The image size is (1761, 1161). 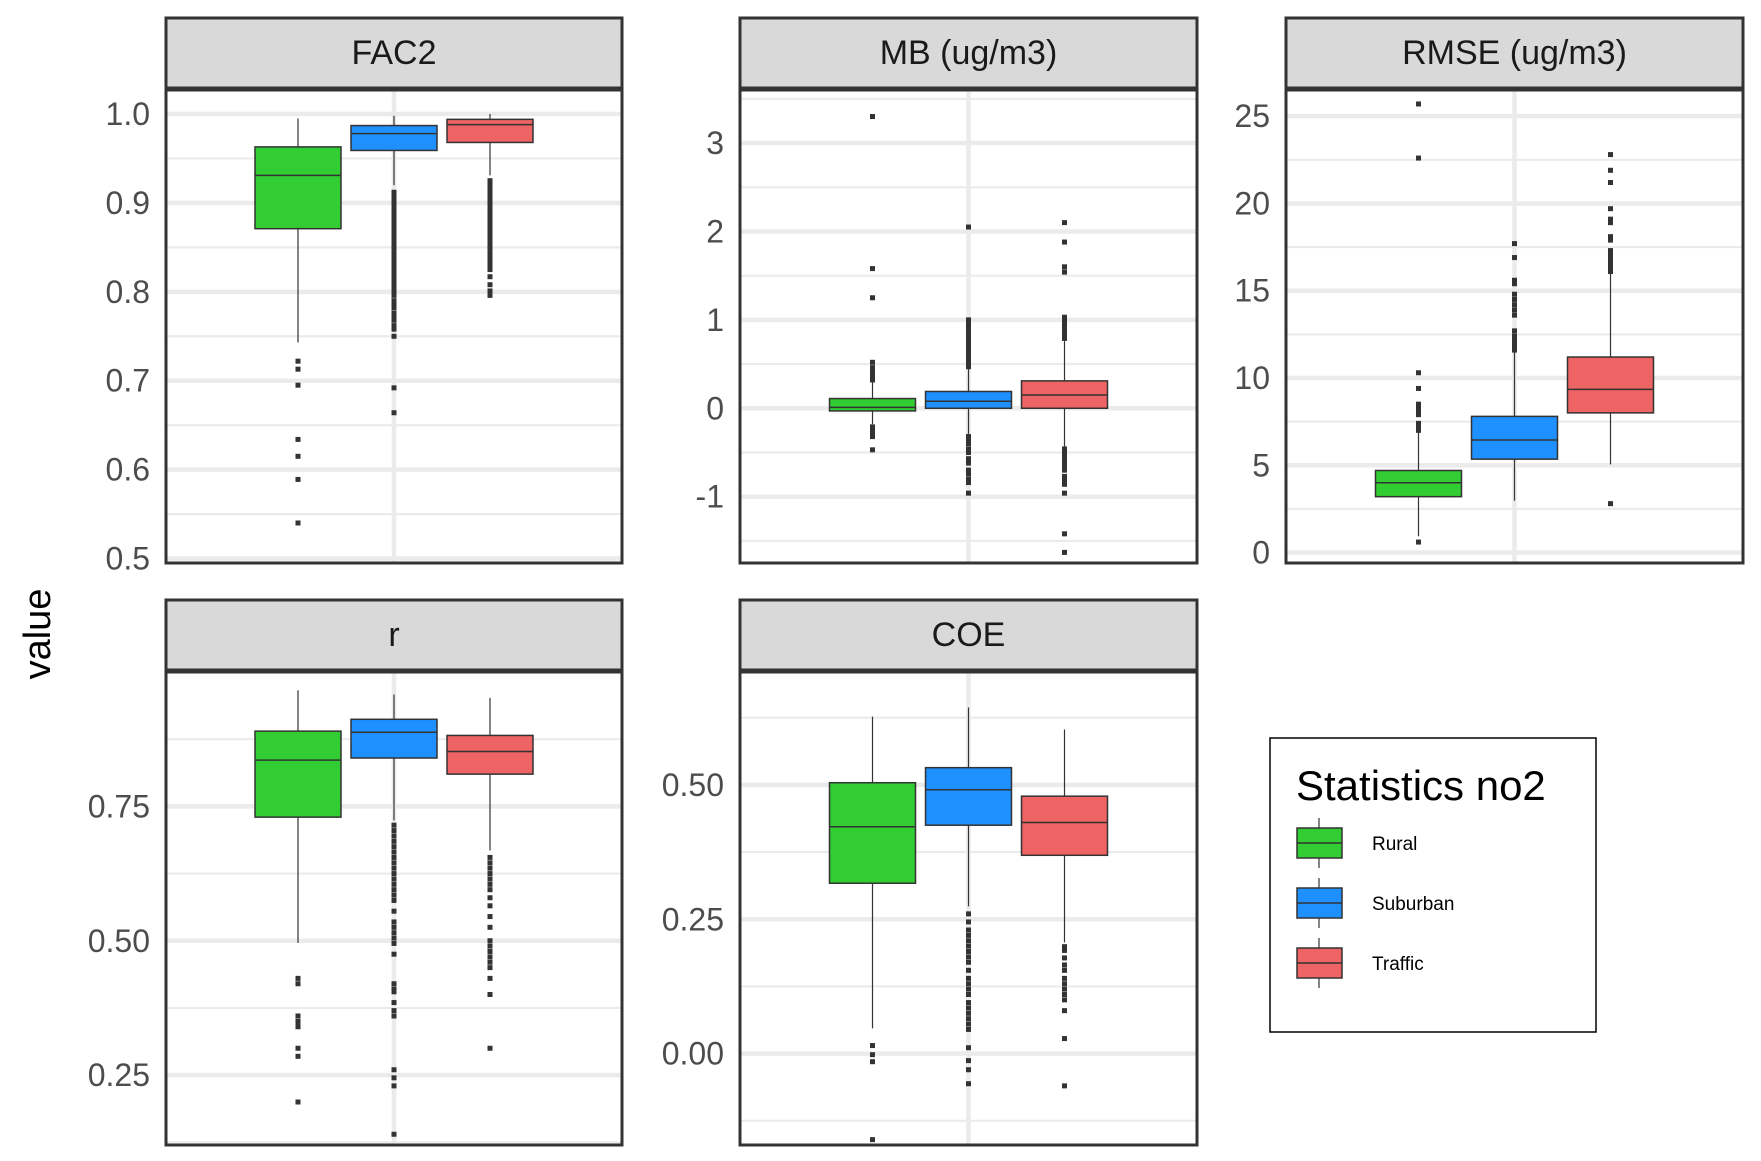 What do you see at coordinates (394, 908) in the screenshot?
I see `panel-border` at bounding box center [394, 908].